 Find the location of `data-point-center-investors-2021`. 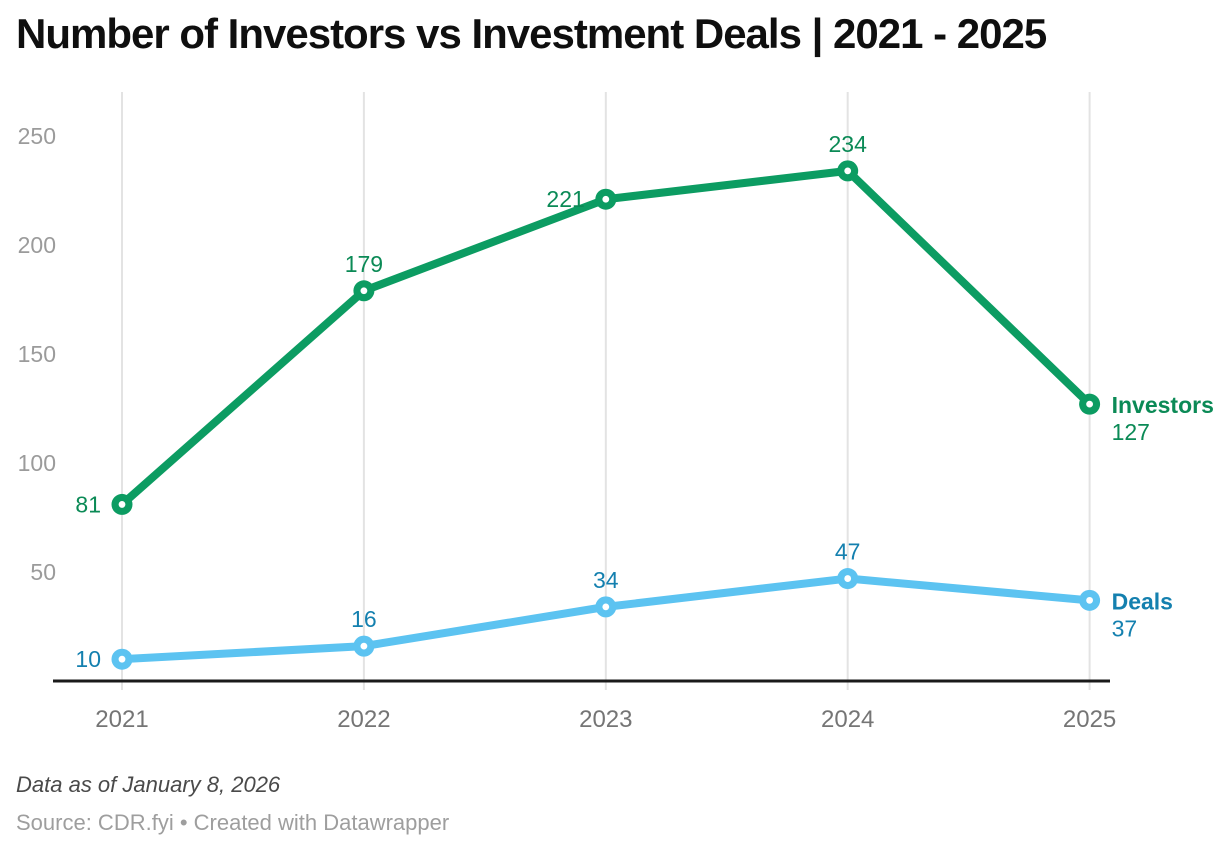

data-point-center-investors-2021 is located at coordinates (122, 504).